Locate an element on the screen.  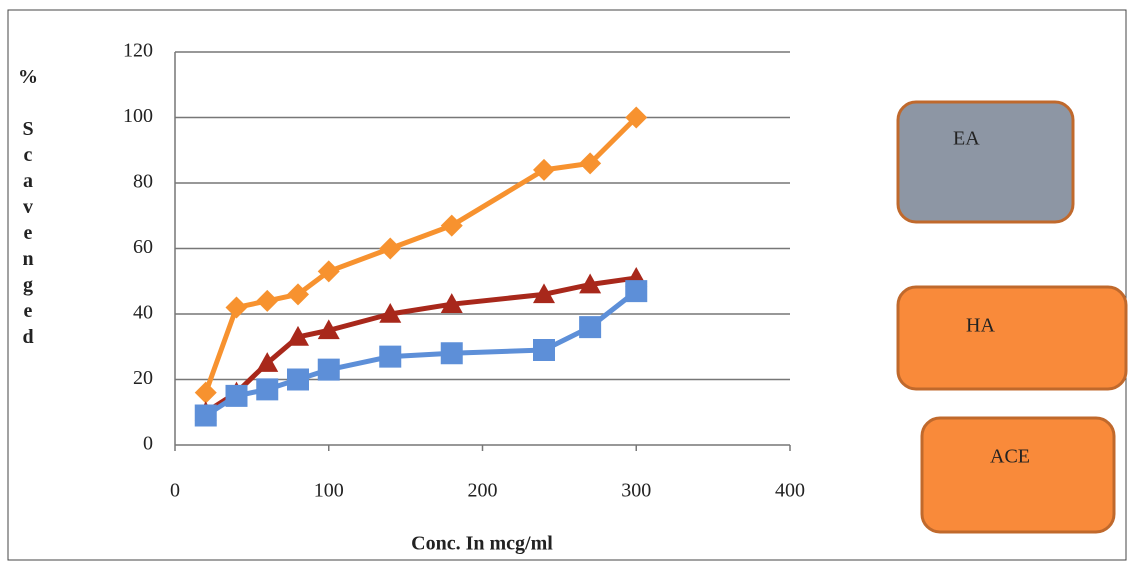
y-tick-label: 20 is located at coordinates (143, 378).